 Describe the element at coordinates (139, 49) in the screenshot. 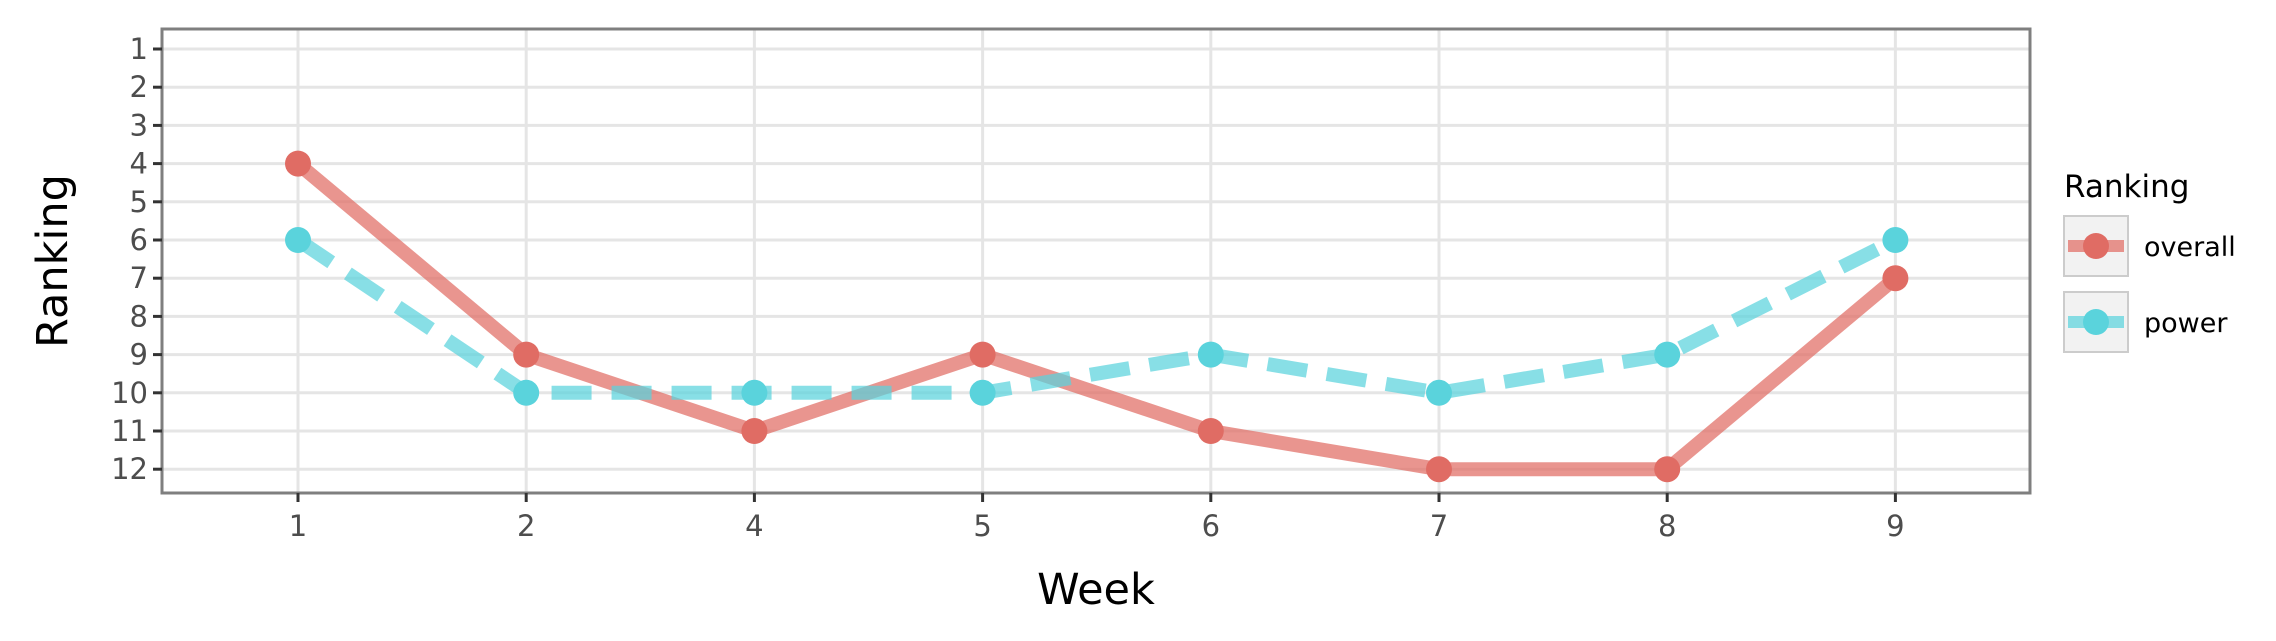

I see `y-tick-label: 1` at that location.